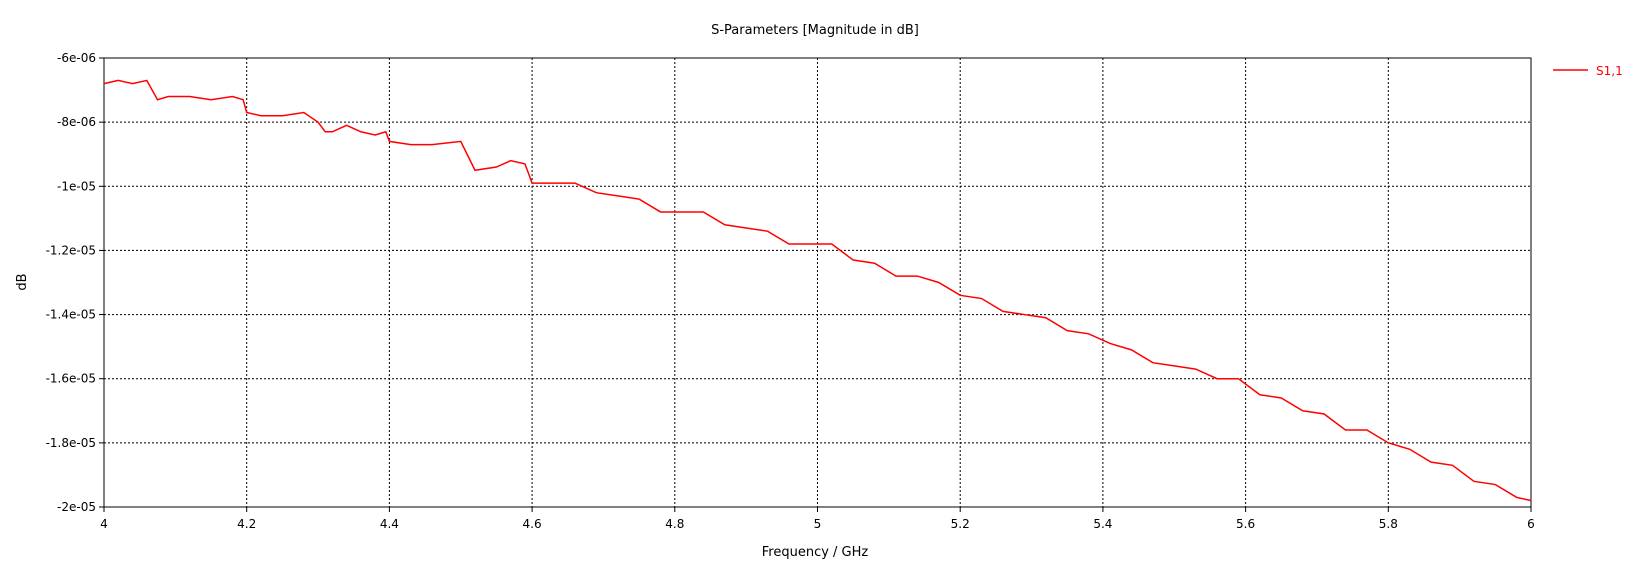 The height and width of the screenshot is (563, 1648). What do you see at coordinates (76, 186) in the screenshot?
I see `y-tick-label: -1e-05` at bounding box center [76, 186].